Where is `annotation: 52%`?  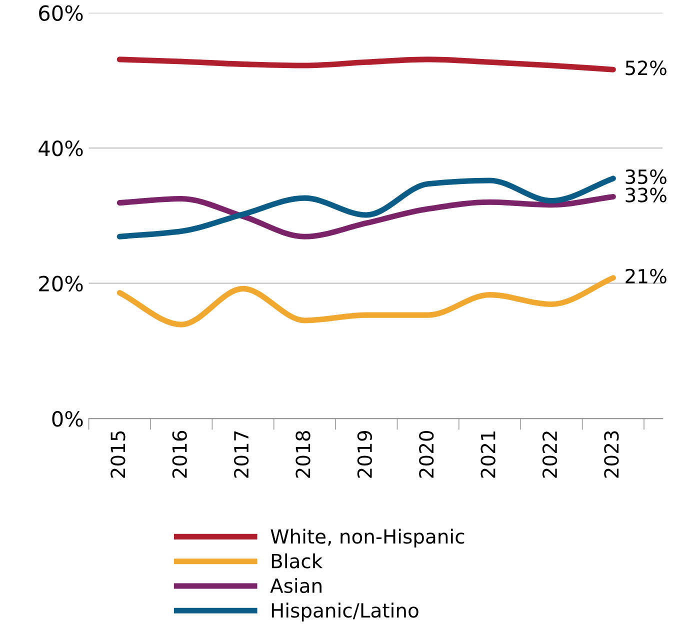
annotation: 52% is located at coordinates (646, 68).